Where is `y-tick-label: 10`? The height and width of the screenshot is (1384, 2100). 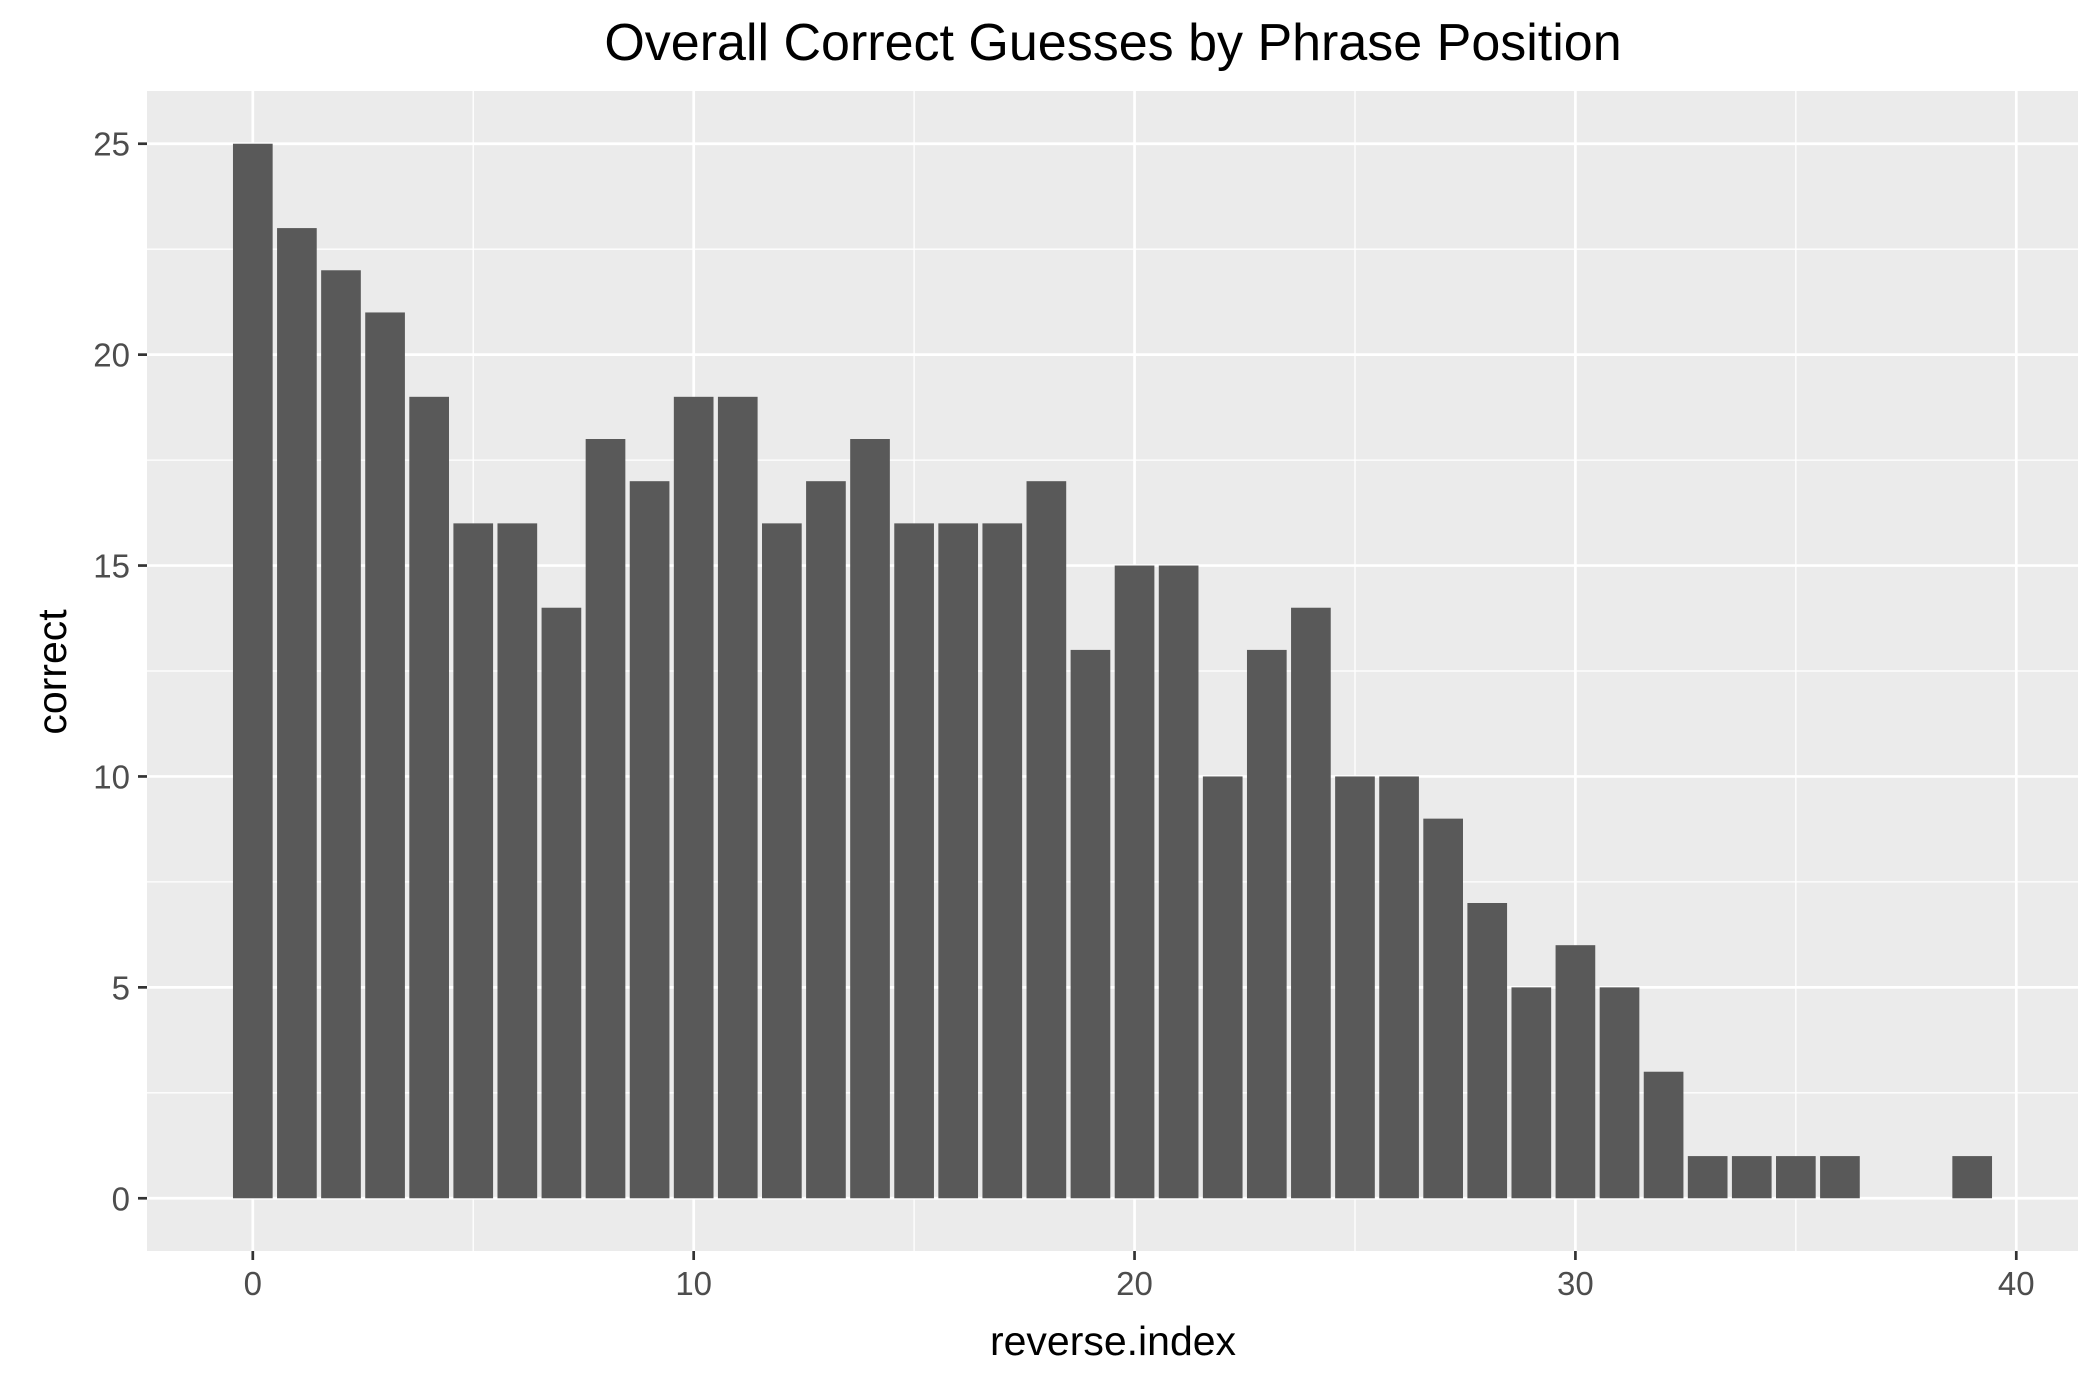
y-tick-label: 10 is located at coordinates (111, 776).